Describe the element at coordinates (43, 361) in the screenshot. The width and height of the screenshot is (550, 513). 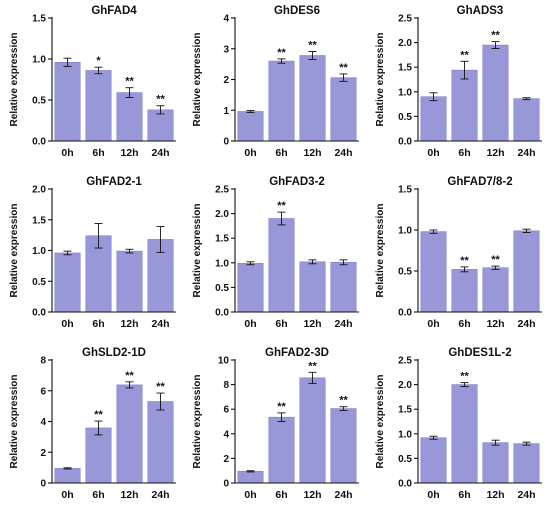
I see `y-tick-label: 8` at that location.